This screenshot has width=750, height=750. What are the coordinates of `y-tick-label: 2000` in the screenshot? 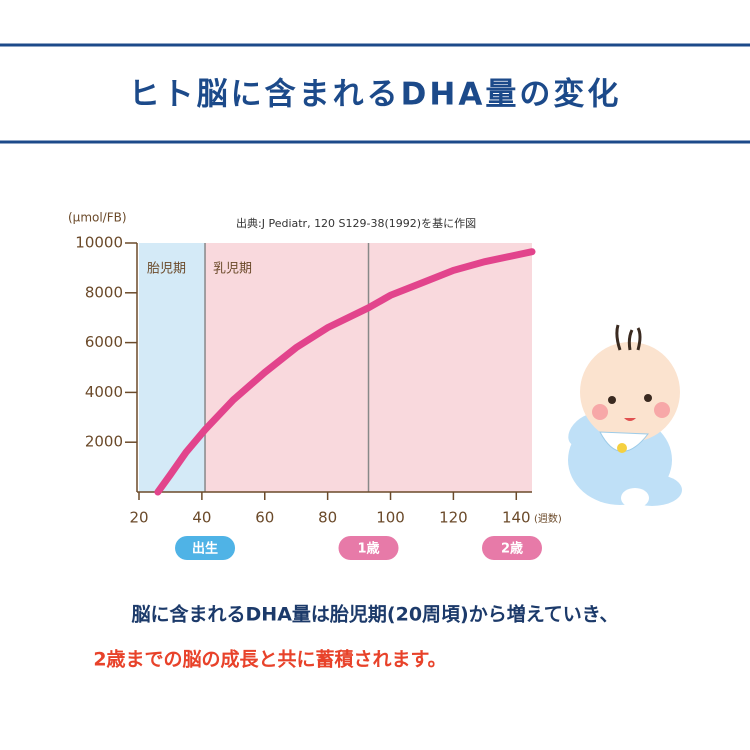 It's located at (104, 442).